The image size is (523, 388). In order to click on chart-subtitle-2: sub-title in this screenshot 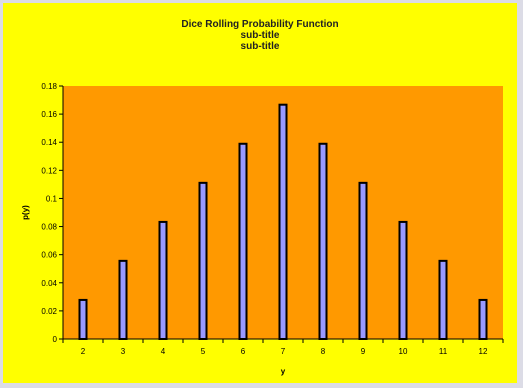, I will do `click(260, 46)`.